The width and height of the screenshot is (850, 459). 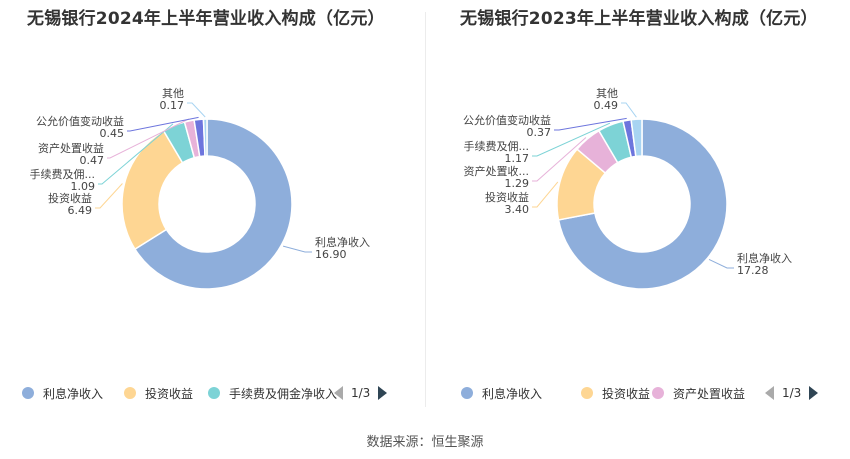 What do you see at coordinates (331, 254) in the screenshot?
I see `slice-value-net-interest-income: 16.90` at bounding box center [331, 254].